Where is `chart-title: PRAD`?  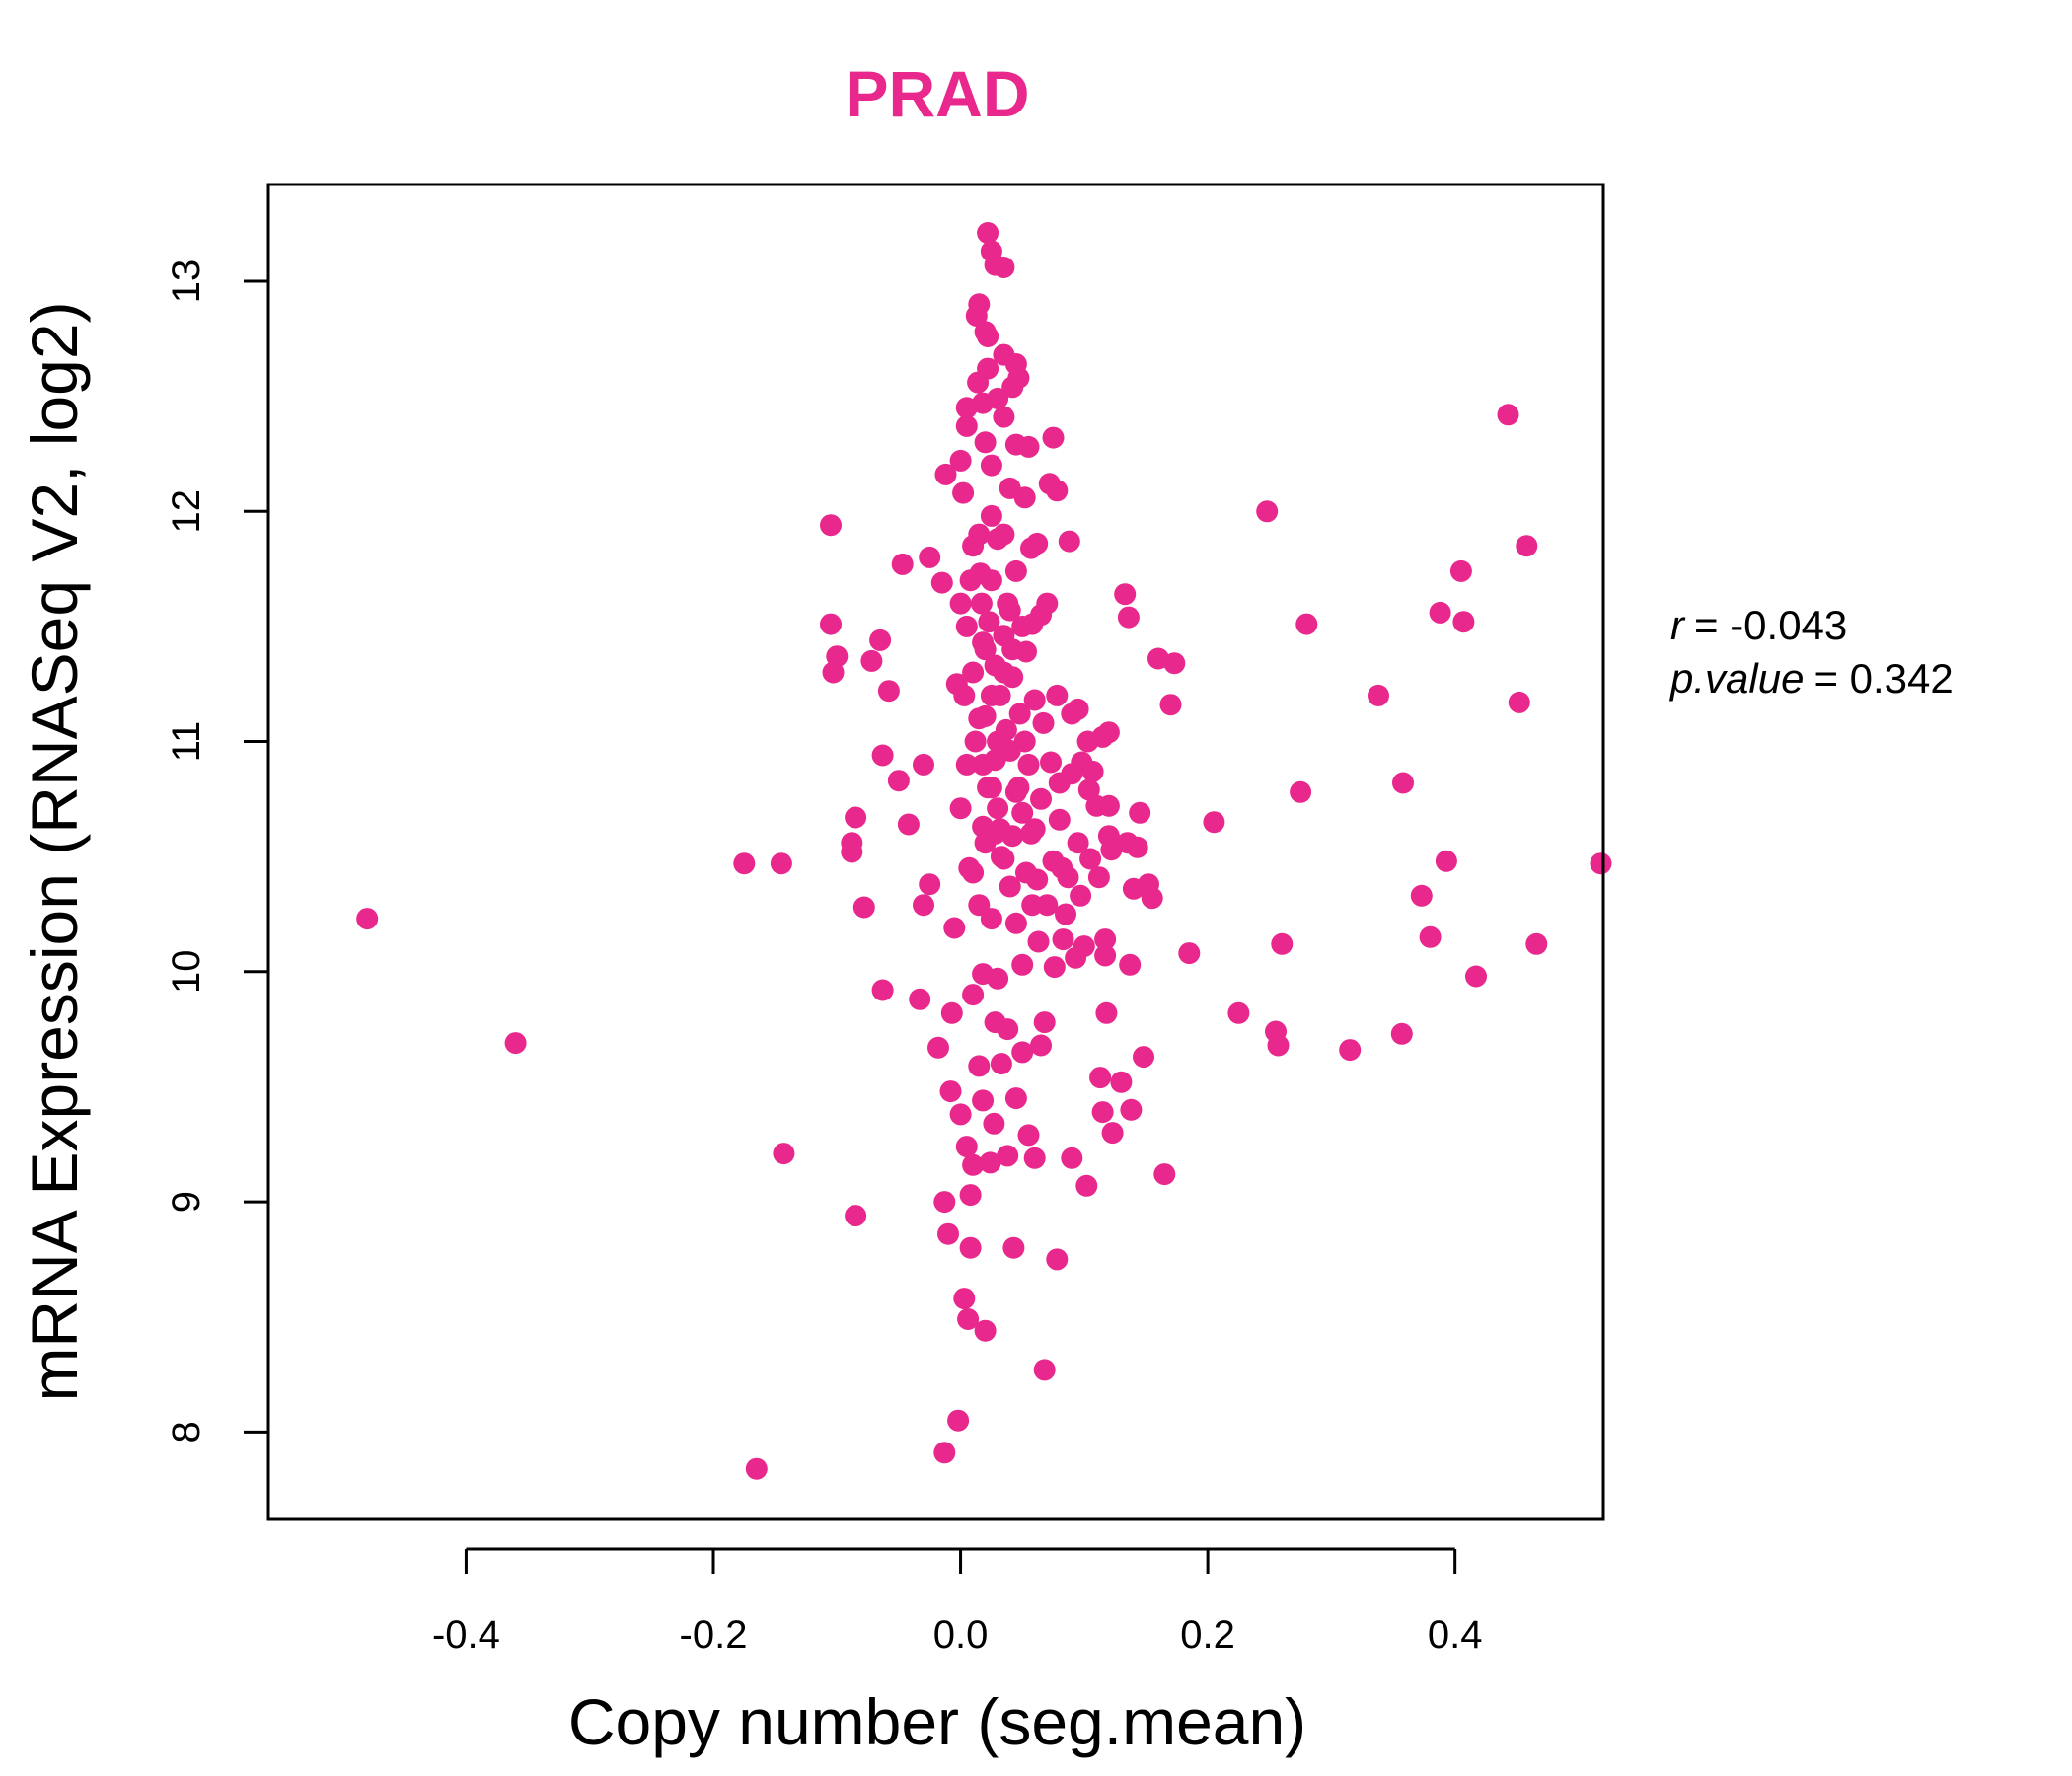
chart-title: PRAD is located at coordinates (937, 93).